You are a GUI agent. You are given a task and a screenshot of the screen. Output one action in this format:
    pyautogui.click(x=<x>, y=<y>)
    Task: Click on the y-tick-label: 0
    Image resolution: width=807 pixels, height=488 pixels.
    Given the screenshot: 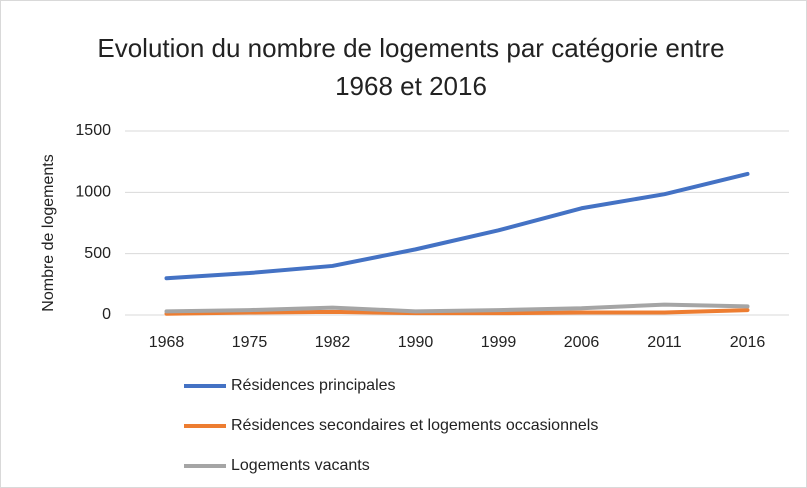 What is the action you would take?
    pyautogui.click(x=106, y=314)
    